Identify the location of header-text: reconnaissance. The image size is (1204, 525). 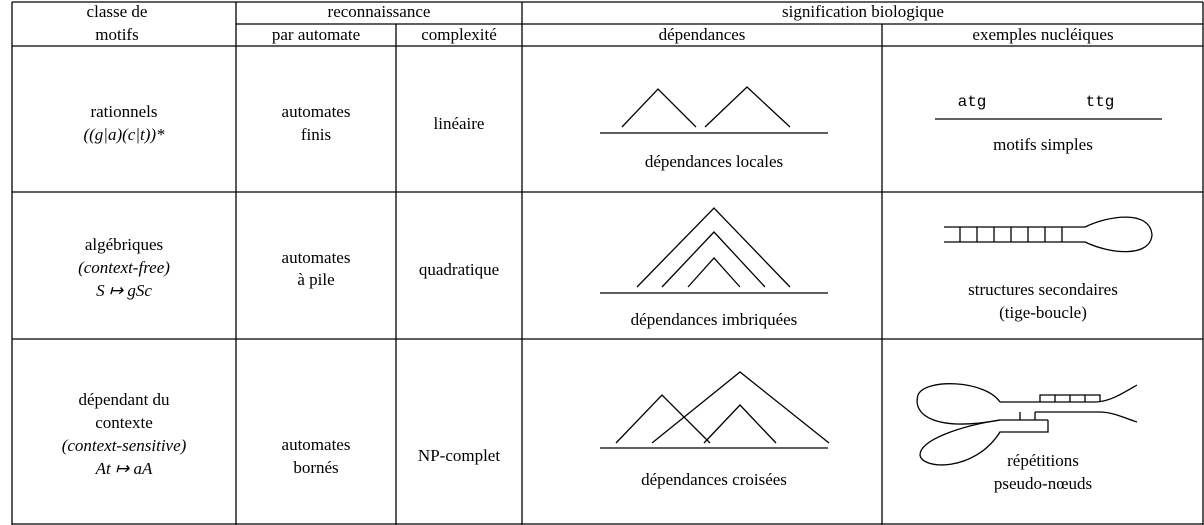
(379, 11).